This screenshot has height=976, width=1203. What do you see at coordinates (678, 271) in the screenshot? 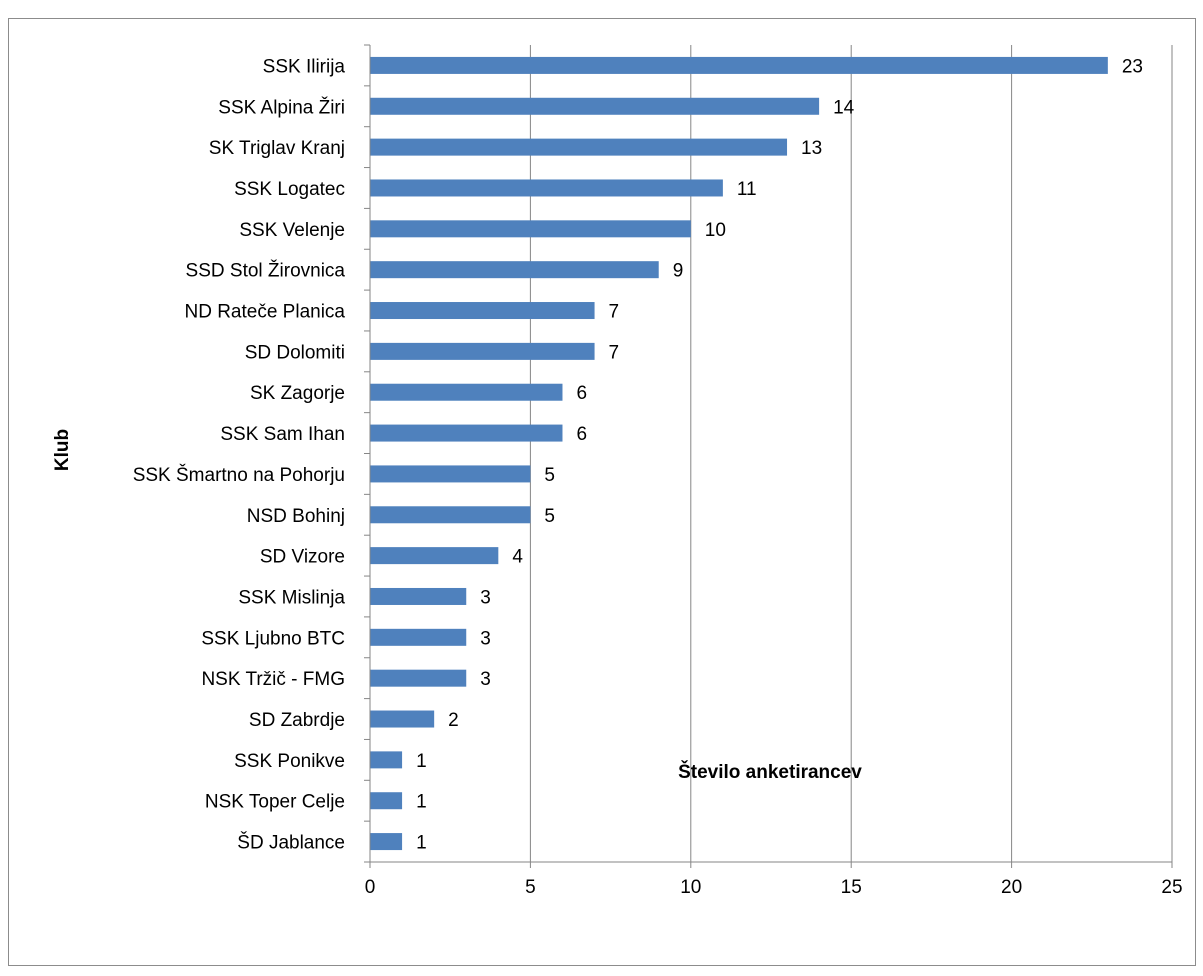
I see `data-label-5: 9` at bounding box center [678, 271].